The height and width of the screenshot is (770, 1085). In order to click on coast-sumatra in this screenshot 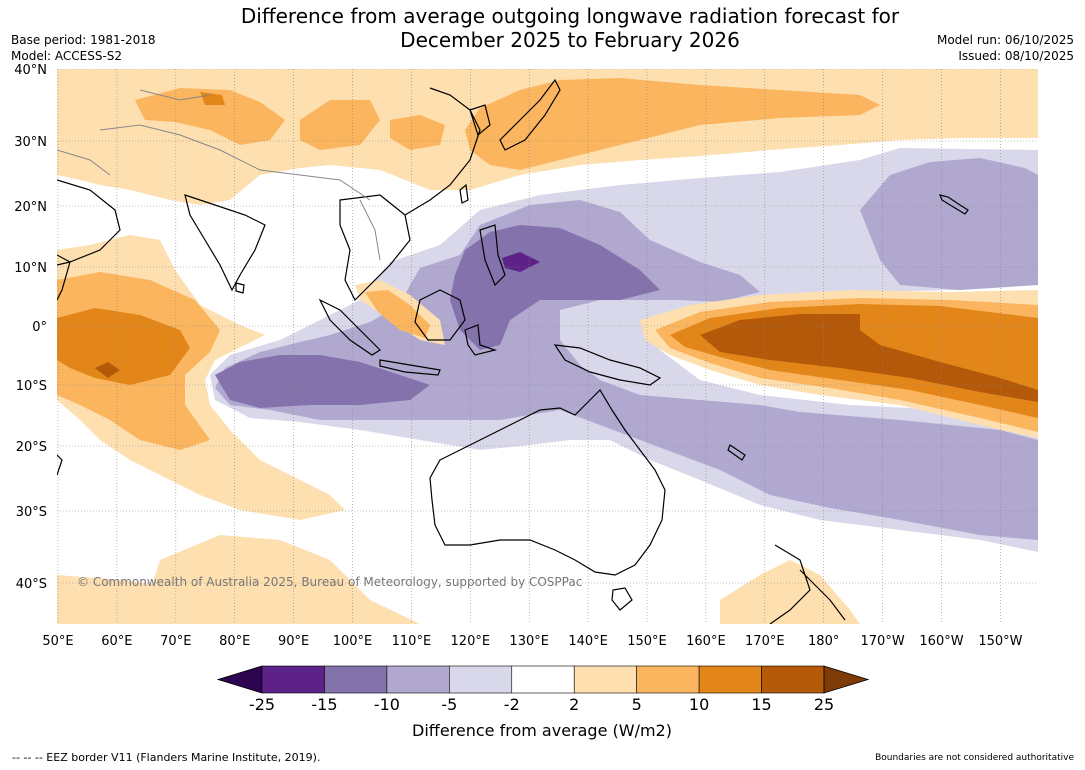, I will do `click(349, 327)`.